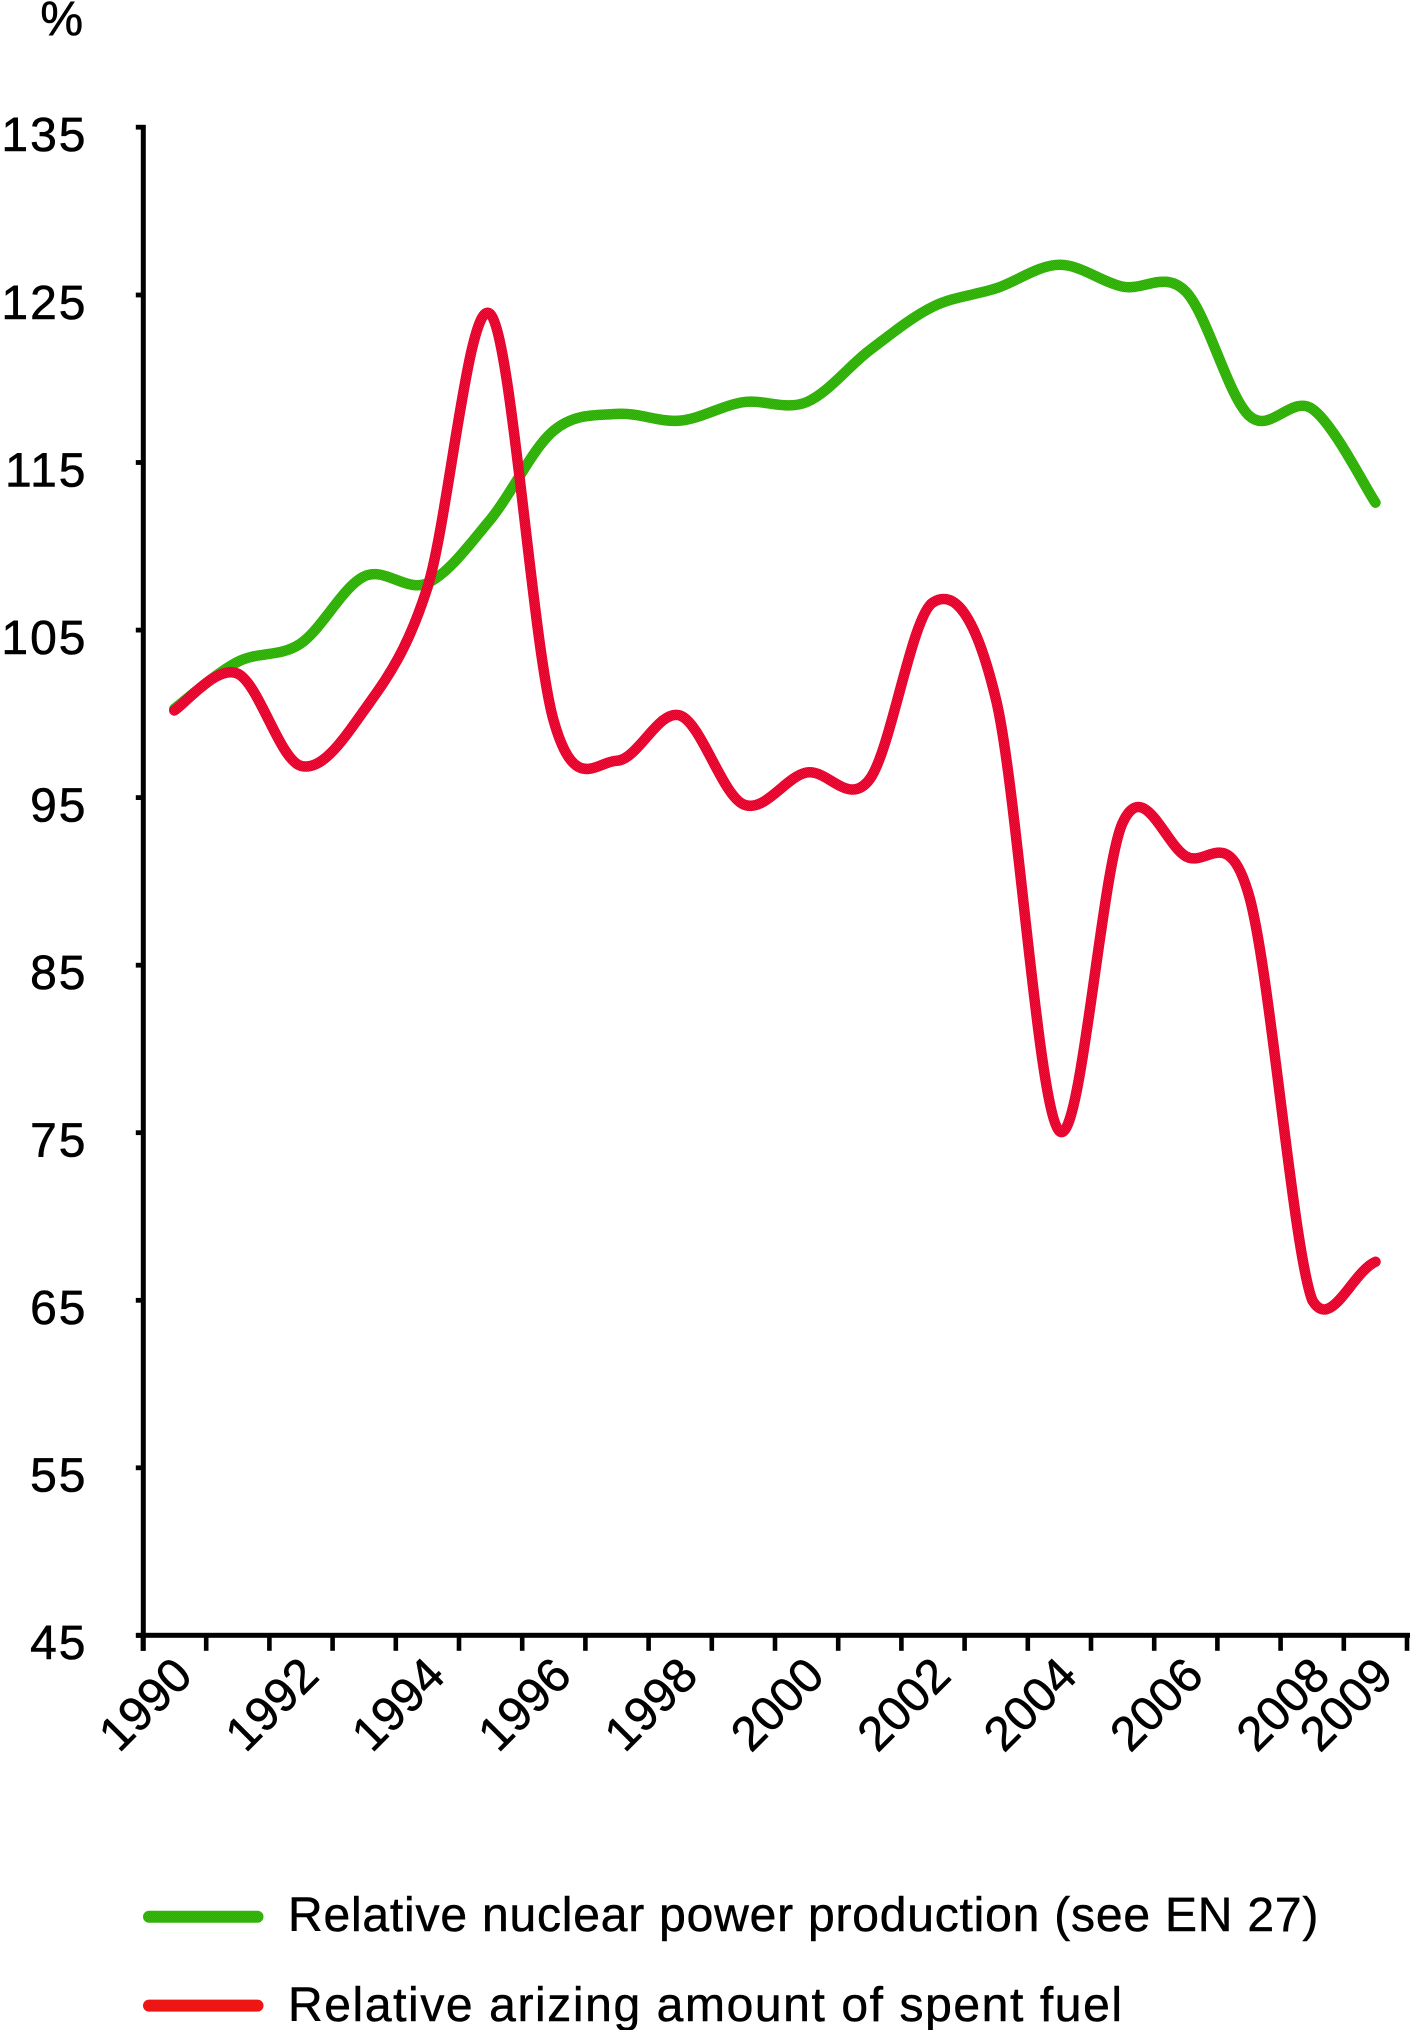 The height and width of the screenshot is (2030, 1410). What do you see at coordinates (777, 1704) in the screenshot?
I see `svg-text: 2000` at bounding box center [777, 1704].